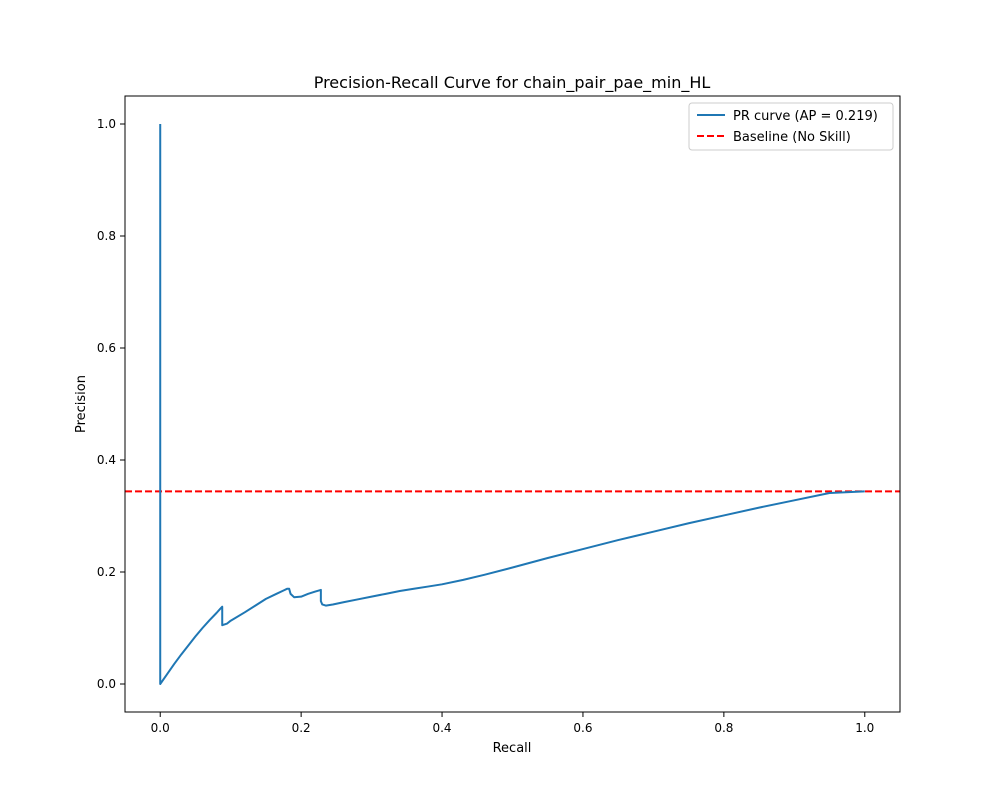 This screenshot has height=800, width=1000. Describe the element at coordinates (106, 684) in the screenshot. I see `y-tick-label: 0.0` at that location.